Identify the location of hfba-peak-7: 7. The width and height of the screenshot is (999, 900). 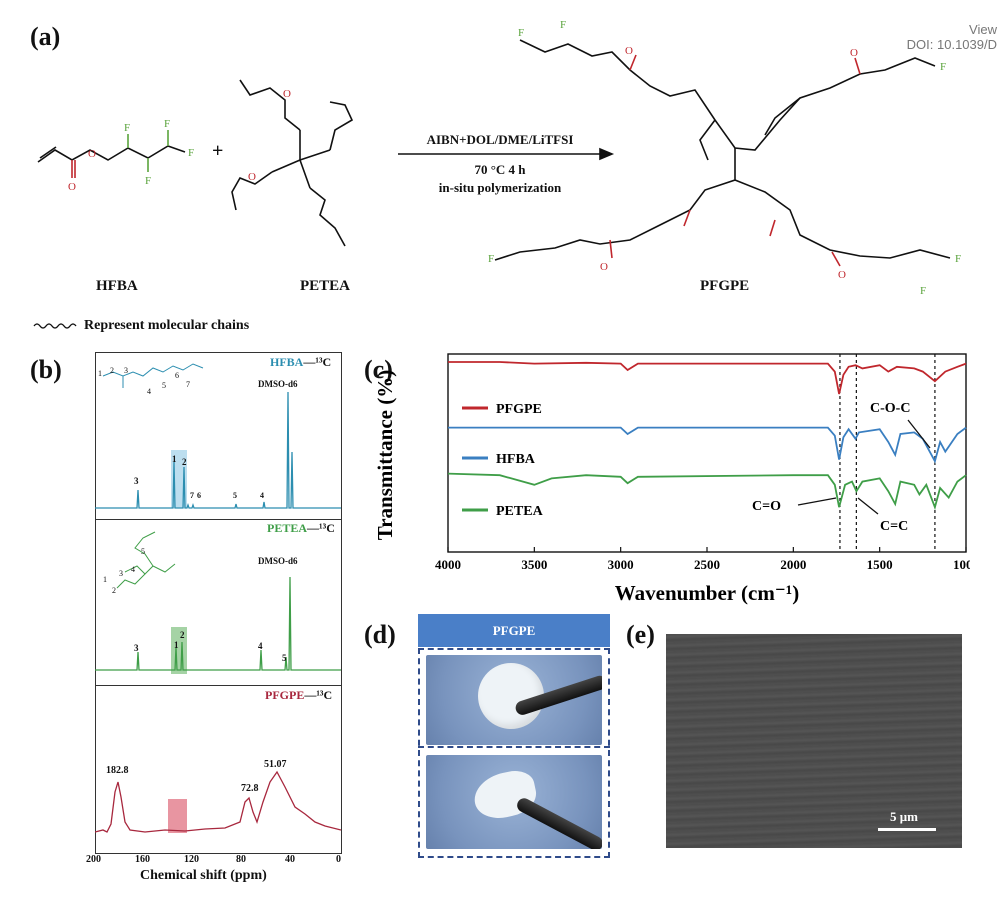
(192, 495).